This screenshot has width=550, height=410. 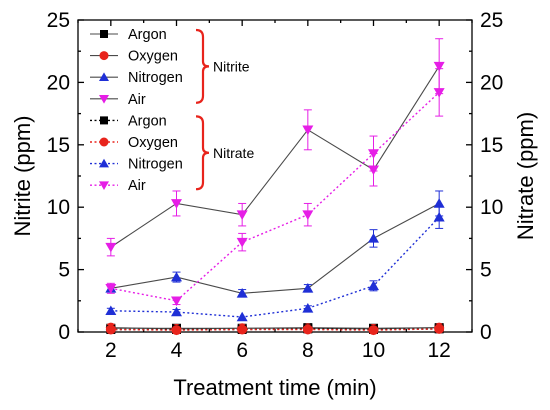 What do you see at coordinates (308, 350) in the screenshot?
I see `x-tick-label: 8` at bounding box center [308, 350].